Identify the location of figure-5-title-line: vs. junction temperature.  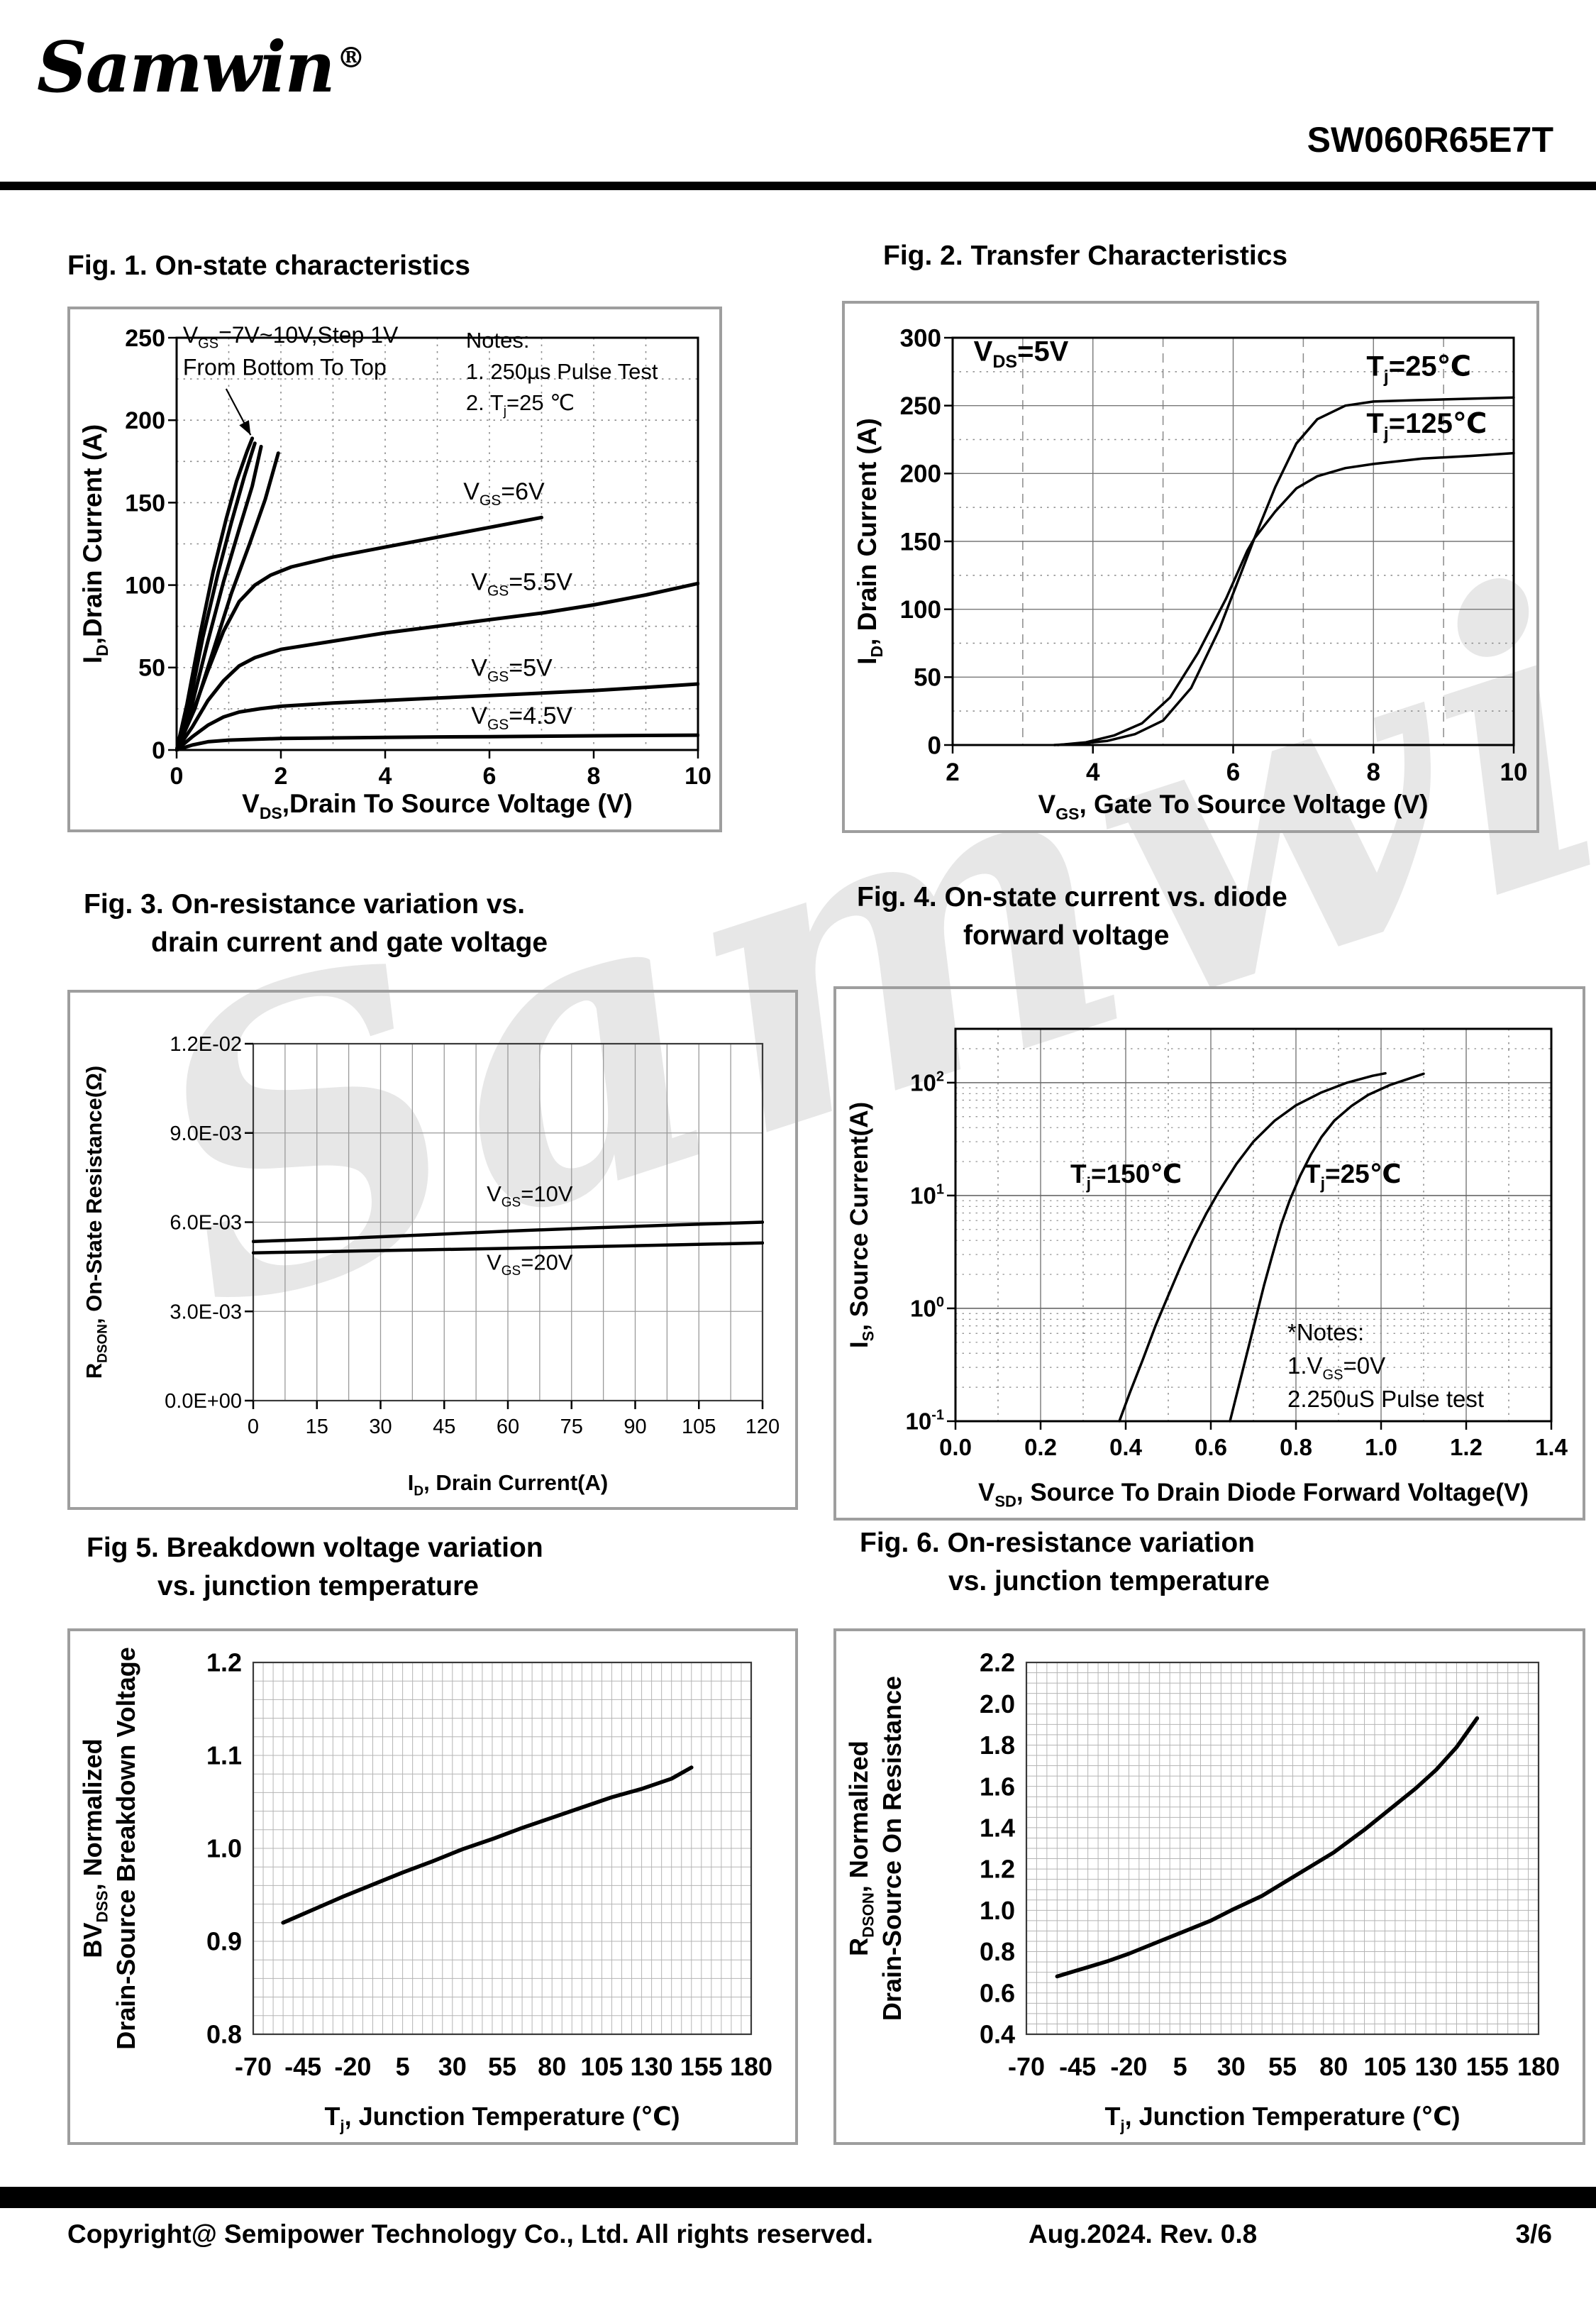
(318, 1585).